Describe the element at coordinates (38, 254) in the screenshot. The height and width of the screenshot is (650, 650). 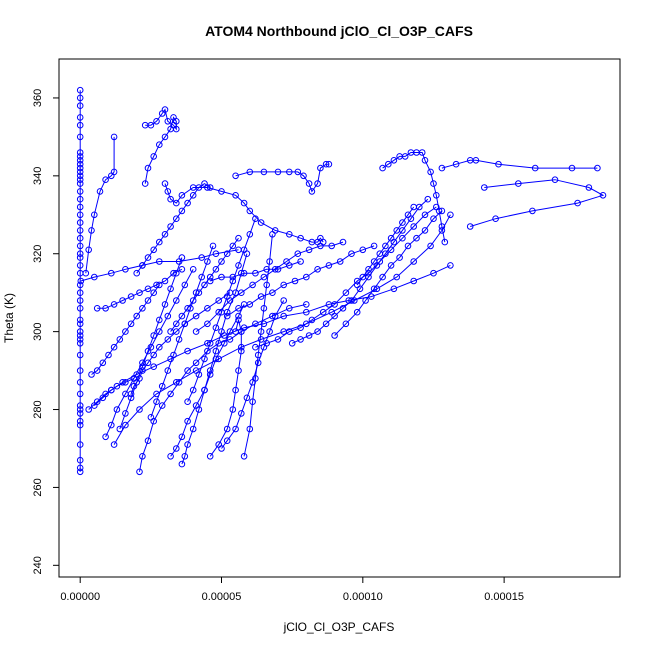
I see `y-tick-label: 320` at that location.